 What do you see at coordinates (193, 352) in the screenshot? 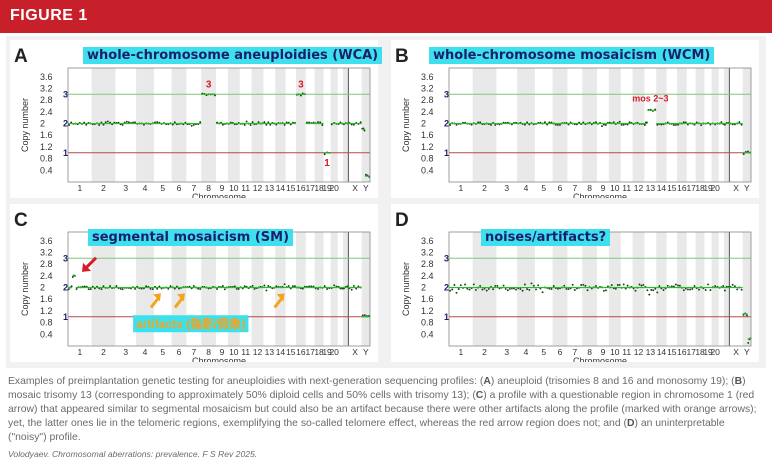
I see `x-tick-label: 7` at bounding box center [193, 352].